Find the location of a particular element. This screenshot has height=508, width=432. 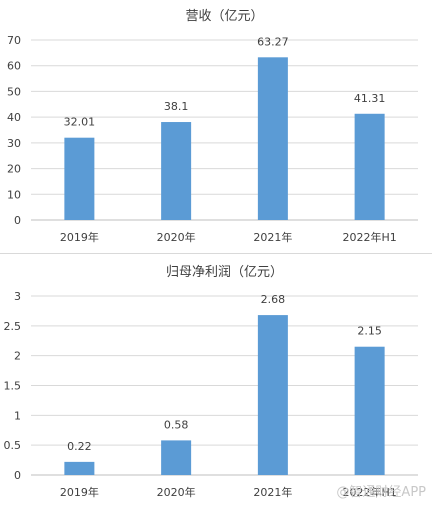

y-tick-label: 70 is located at coordinates (14, 40).